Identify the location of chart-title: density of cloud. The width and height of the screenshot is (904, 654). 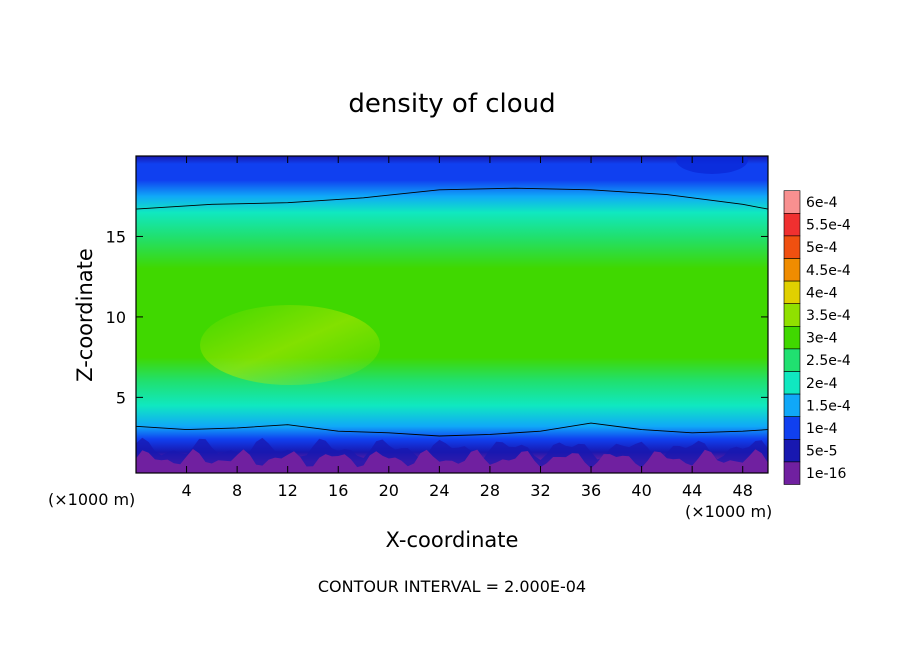
(451, 104).